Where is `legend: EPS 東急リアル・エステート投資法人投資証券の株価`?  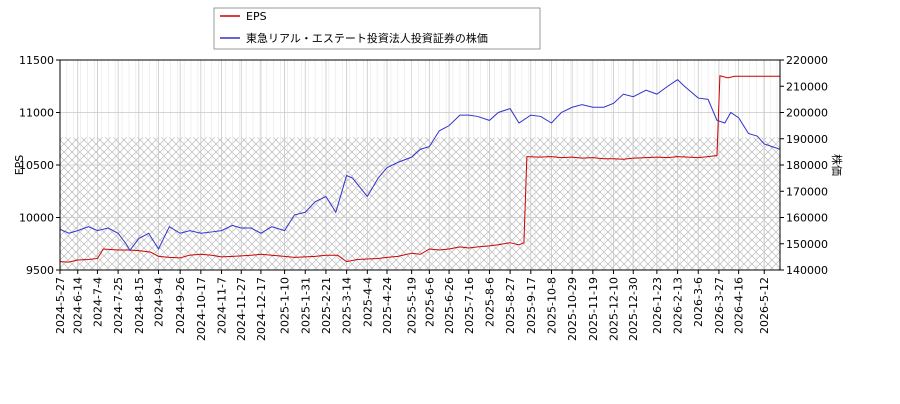
legend: EPS 東急リアル・エステート投資法人投資証券の株価 is located at coordinates (377, 28).